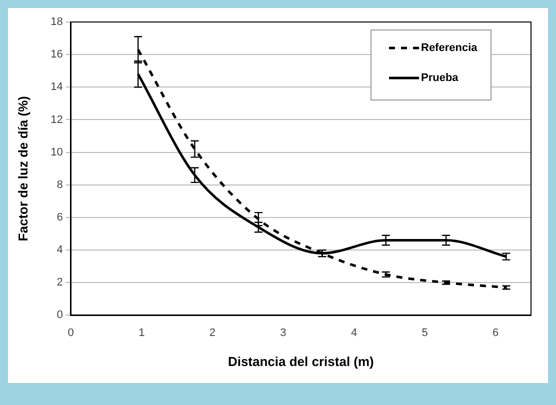 This screenshot has width=556, height=405. Describe the element at coordinates (56, 22) in the screenshot. I see `y-tick-label: 18` at that location.